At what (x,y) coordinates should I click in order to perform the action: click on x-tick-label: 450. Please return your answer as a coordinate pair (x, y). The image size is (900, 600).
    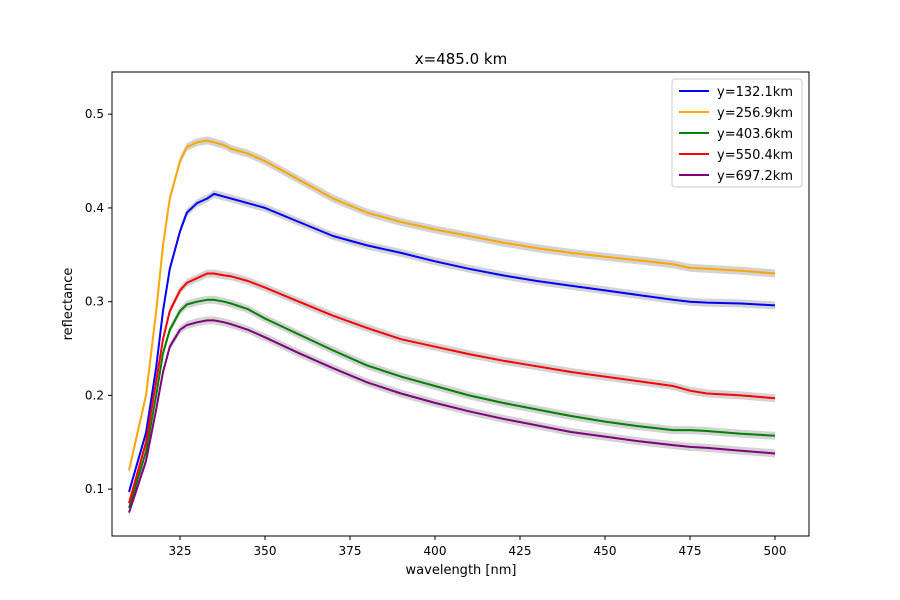
    Looking at the image, I should click on (605, 551).